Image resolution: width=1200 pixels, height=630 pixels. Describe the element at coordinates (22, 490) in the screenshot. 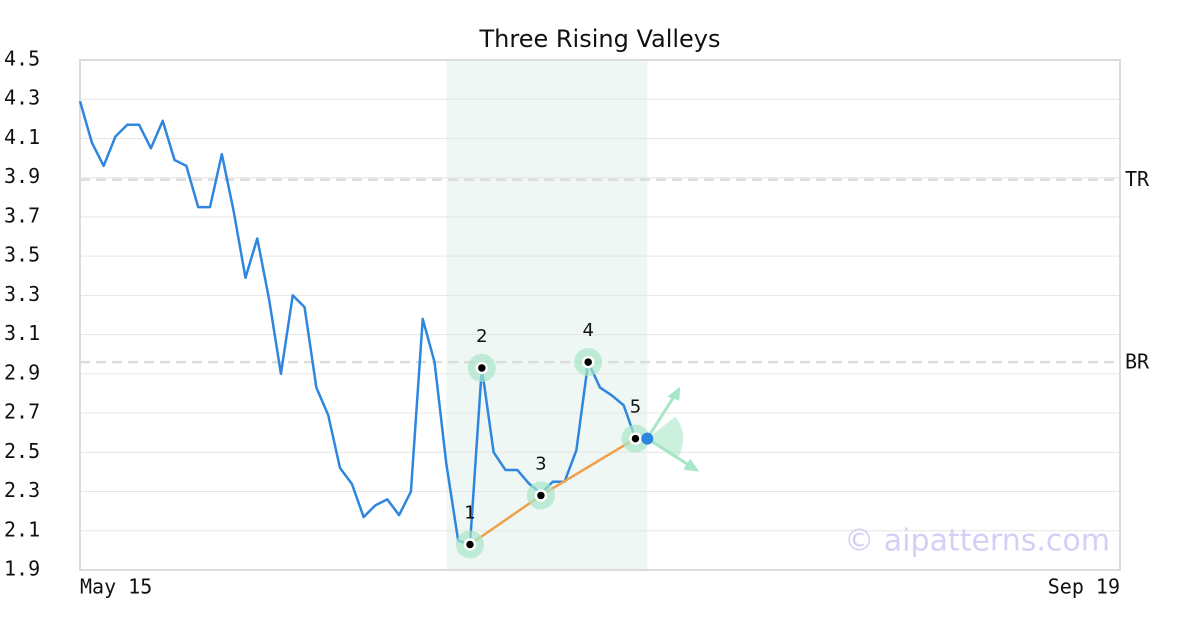

I see `y-tick-label: 2.3` at that location.